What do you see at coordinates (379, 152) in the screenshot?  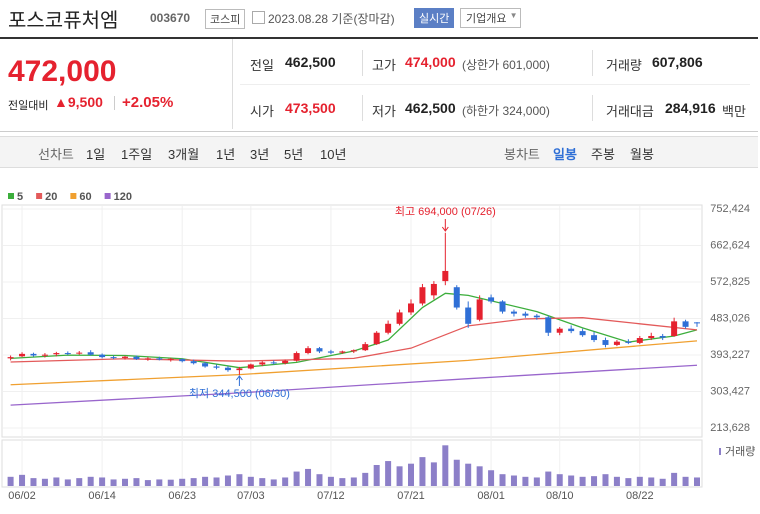 I see `tab-bar: 선차트 1일 1주일 3개월 1년 3년 5년 10년 봉차트 일봉 주봉 월봉` at bounding box center [379, 152].